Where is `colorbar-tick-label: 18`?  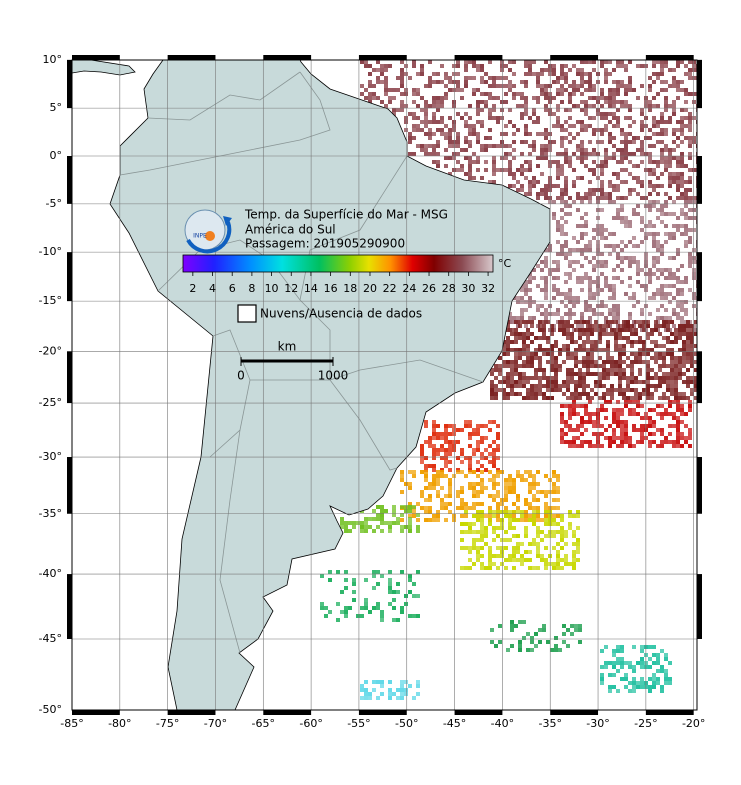 colorbar-tick-label: 18 is located at coordinates (350, 288).